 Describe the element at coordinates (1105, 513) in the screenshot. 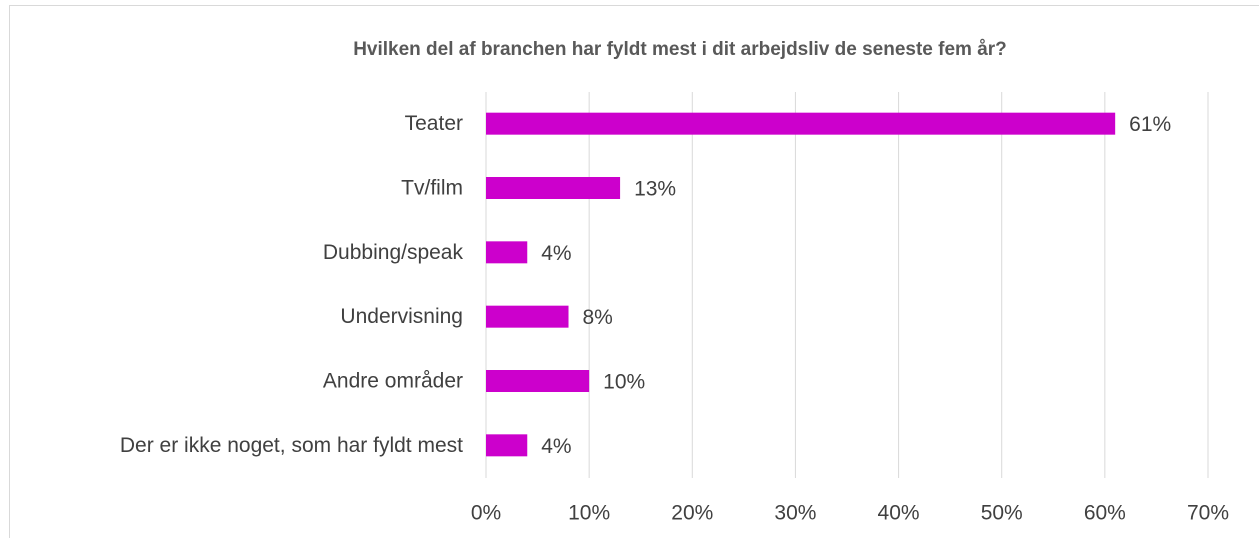

I see `x-tick-label: 60%` at that location.